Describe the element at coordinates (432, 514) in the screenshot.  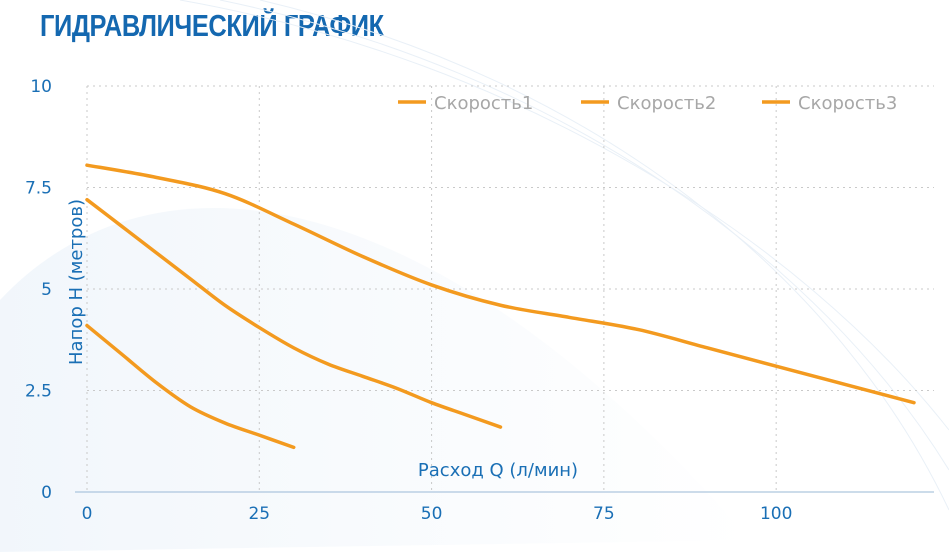
I see `x-tick-label: 50` at that location.